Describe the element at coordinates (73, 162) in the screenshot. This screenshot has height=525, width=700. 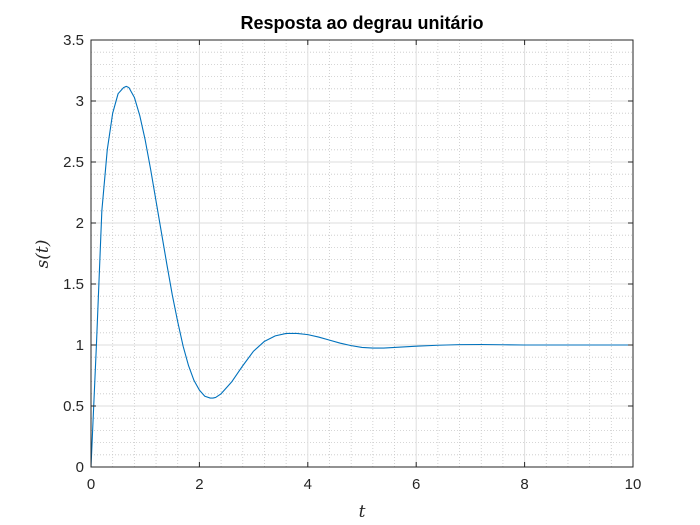
I see `y-tick-label: 2.5` at that location.